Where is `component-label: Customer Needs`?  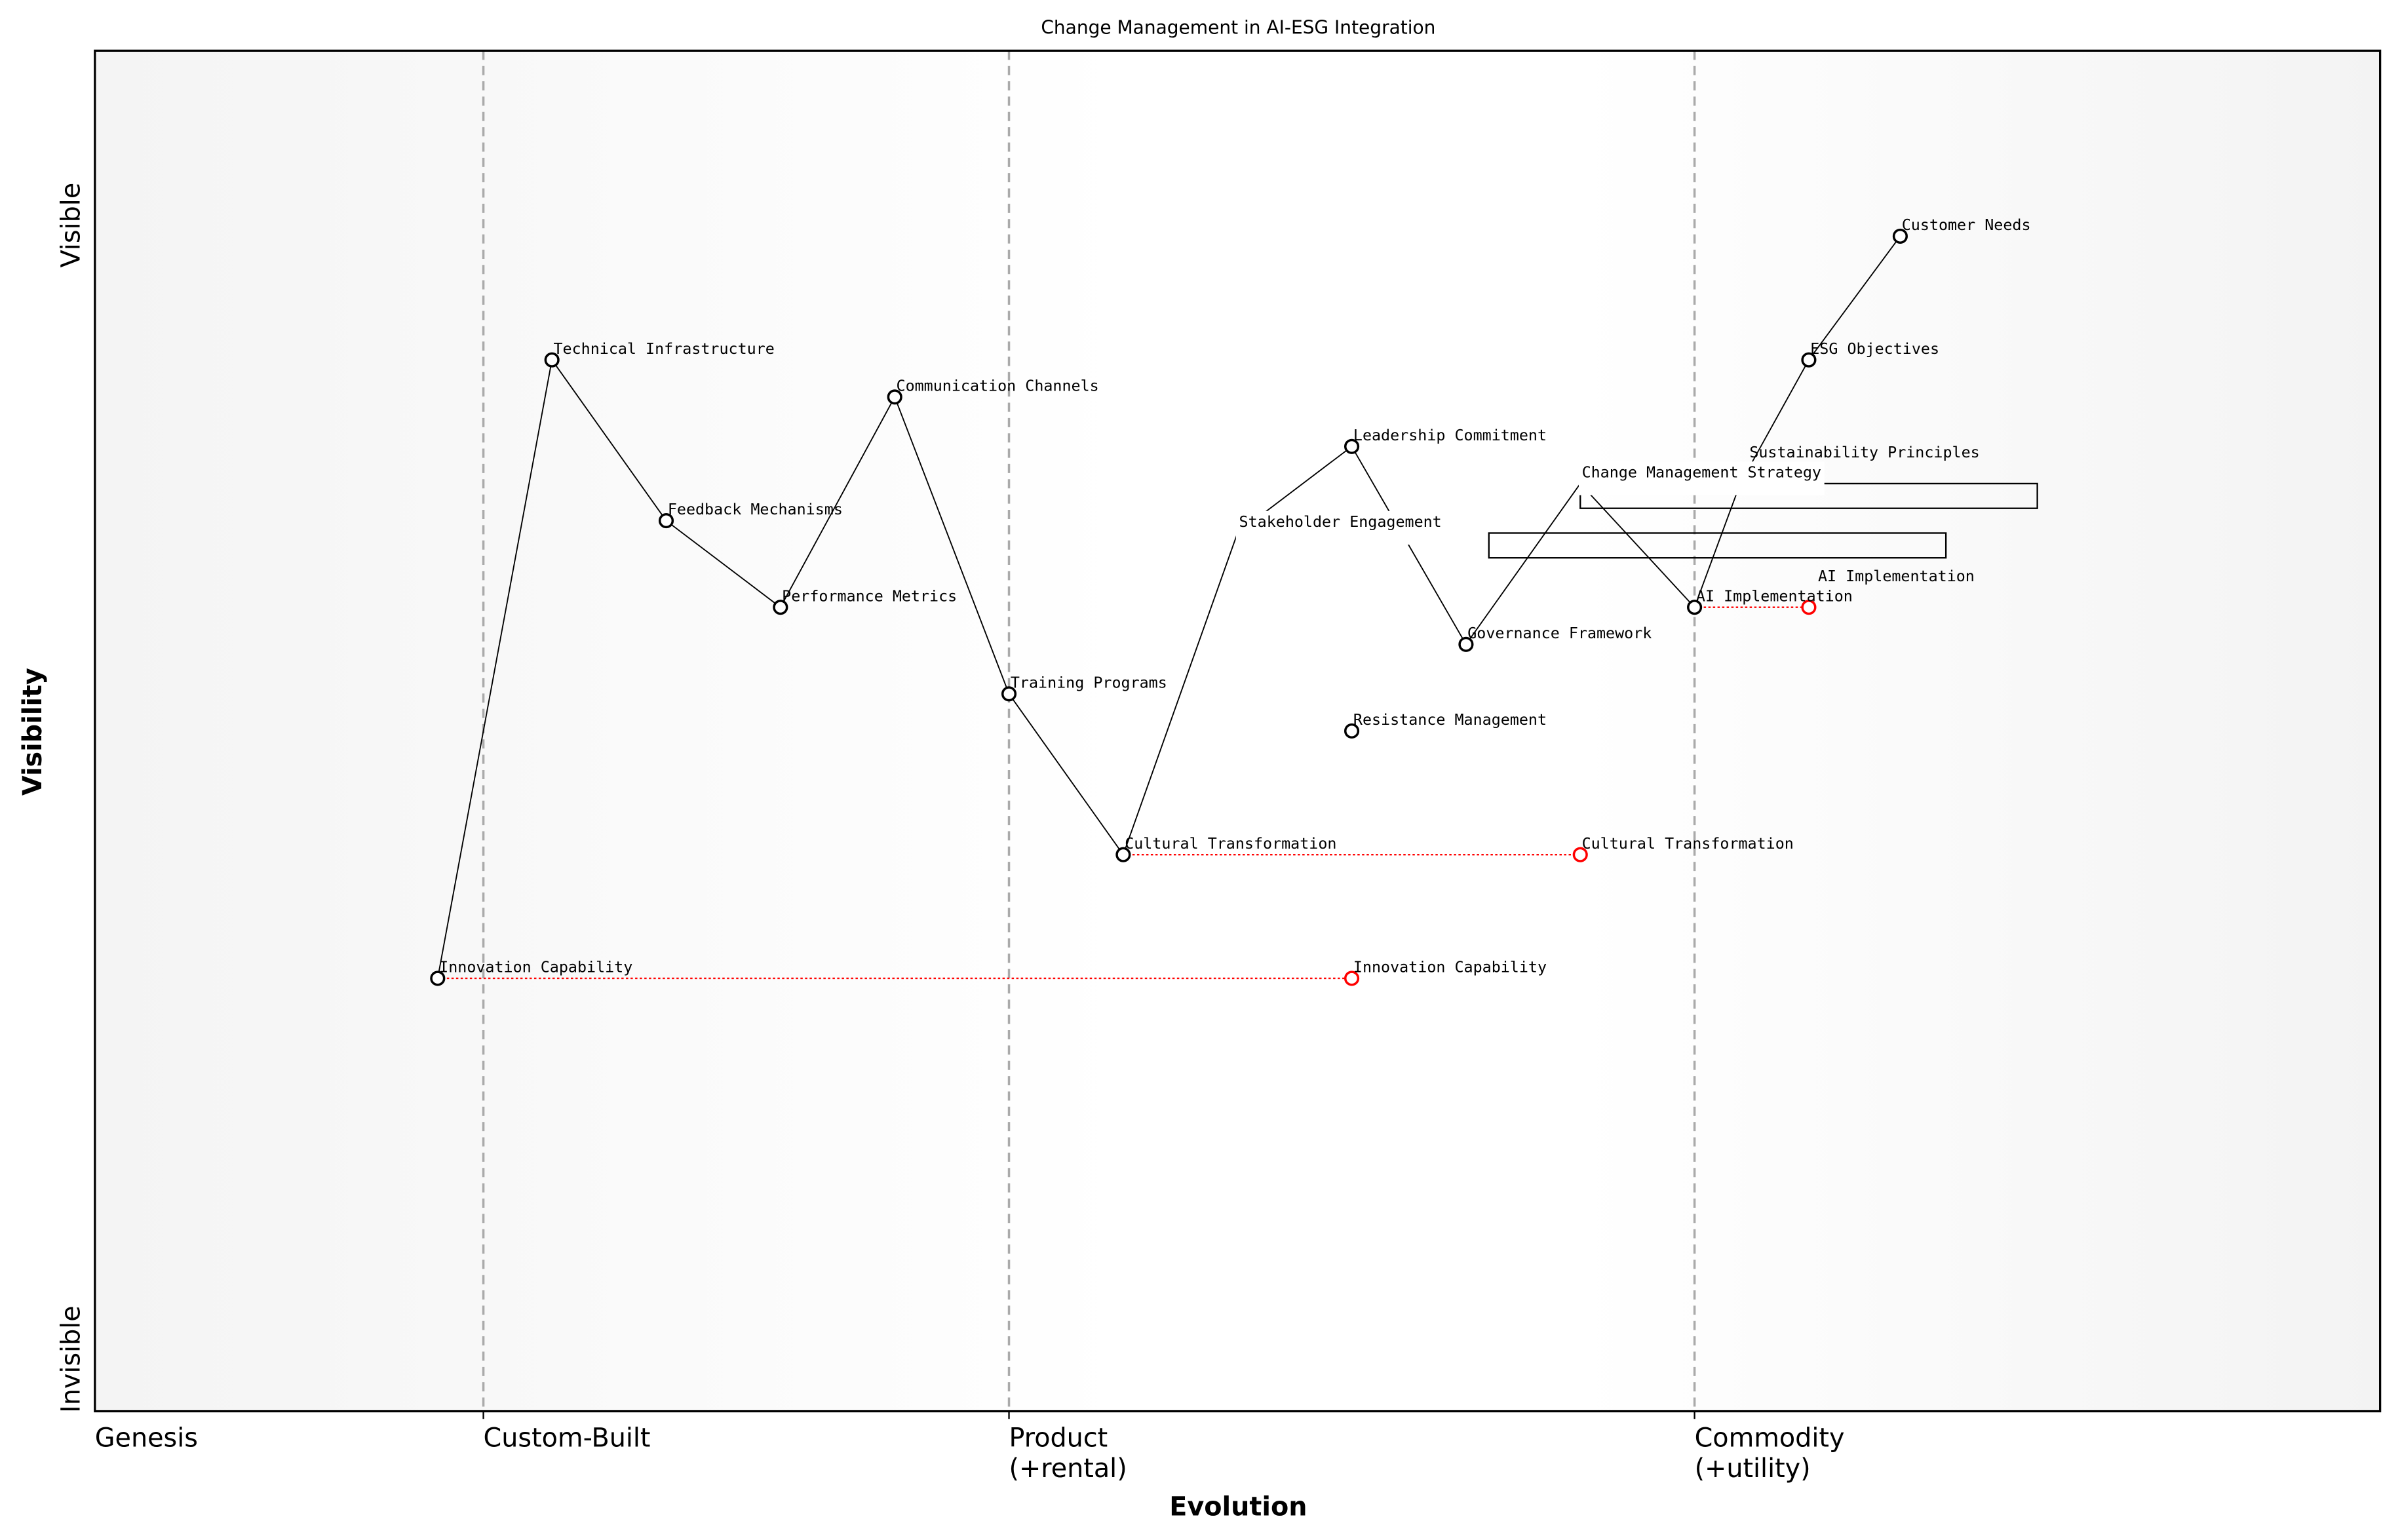 component-label: Customer Needs is located at coordinates (1966, 225).